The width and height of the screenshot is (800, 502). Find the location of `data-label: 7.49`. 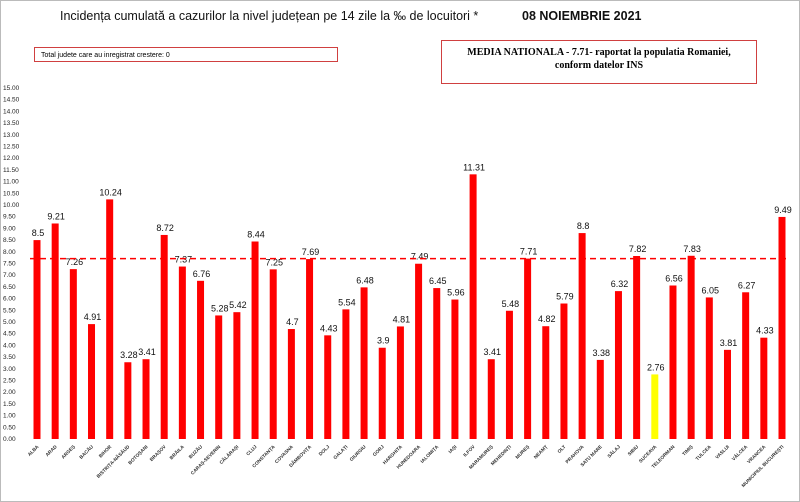

data-label: 7.49 is located at coordinates (420, 257).